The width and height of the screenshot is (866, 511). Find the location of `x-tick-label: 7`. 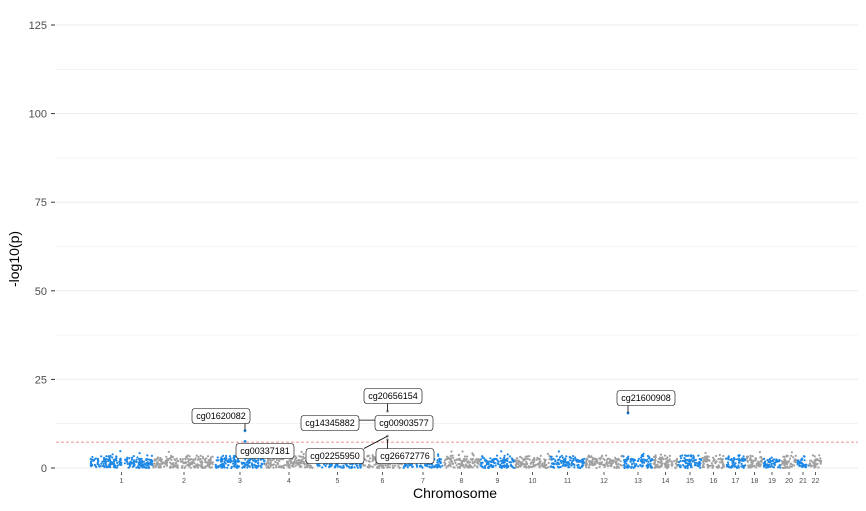

x-tick-label: 7 is located at coordinates (423, 481).